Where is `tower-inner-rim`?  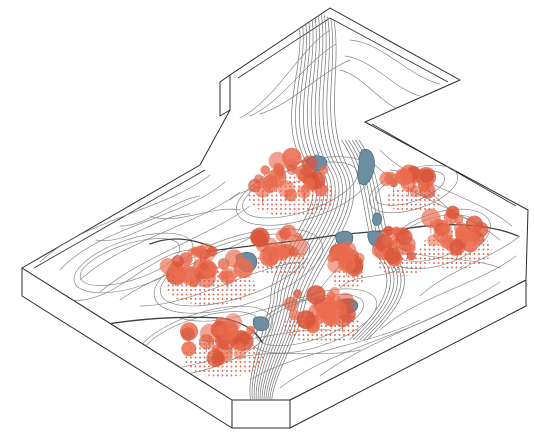 tower-inner-rim is located at coordinates (343, 50).